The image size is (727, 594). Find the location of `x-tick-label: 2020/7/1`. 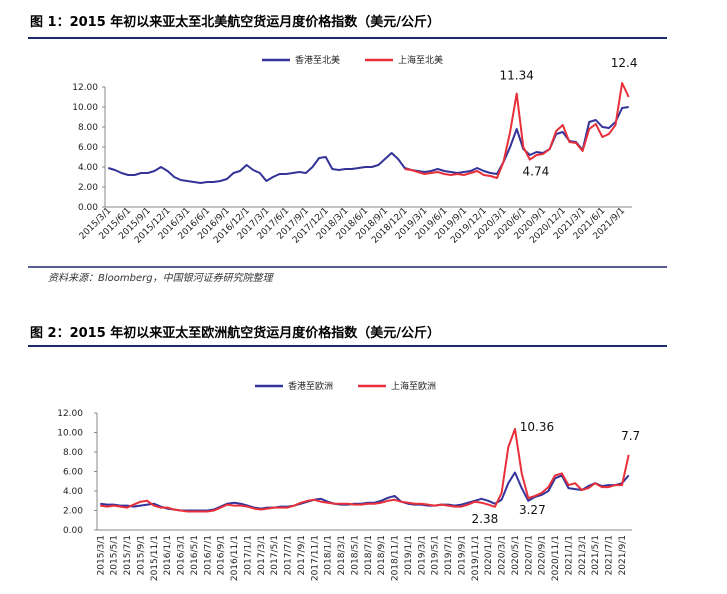

x-tick-label: 2020/7/1 is located at coordinates (529, 555).